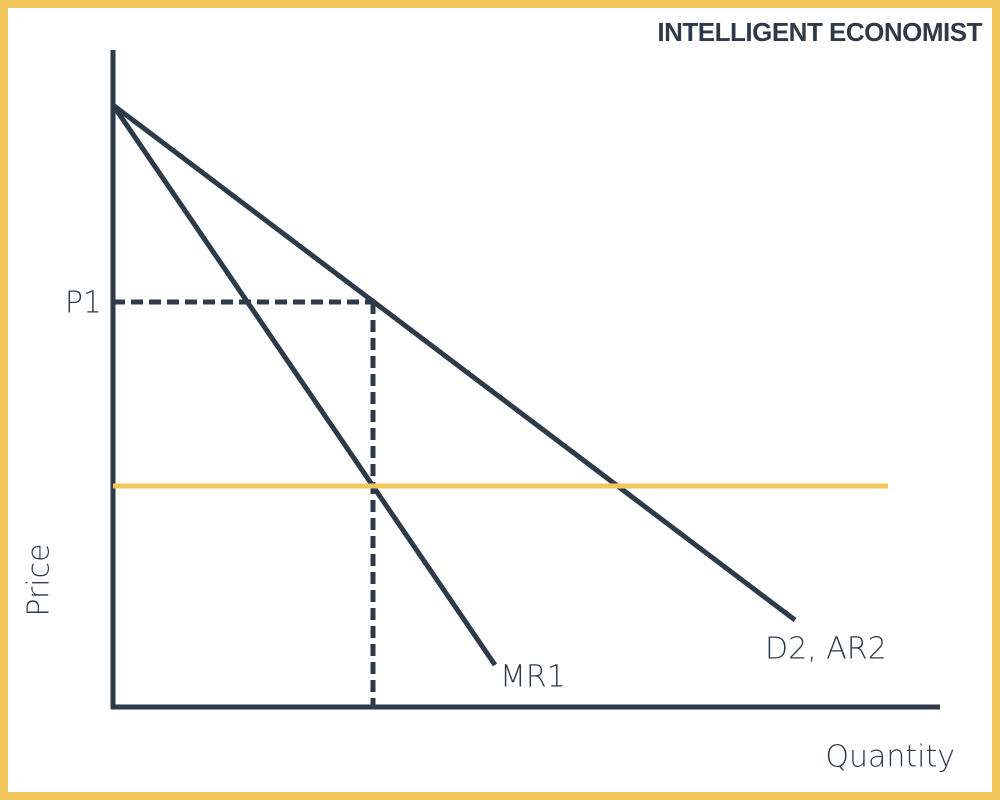 This screenshot has width=1000, height=800. What do you see at coordinates (533, 677) in the screenshot?
I see `mr-label: MR1` at bounding box center [533, 677].